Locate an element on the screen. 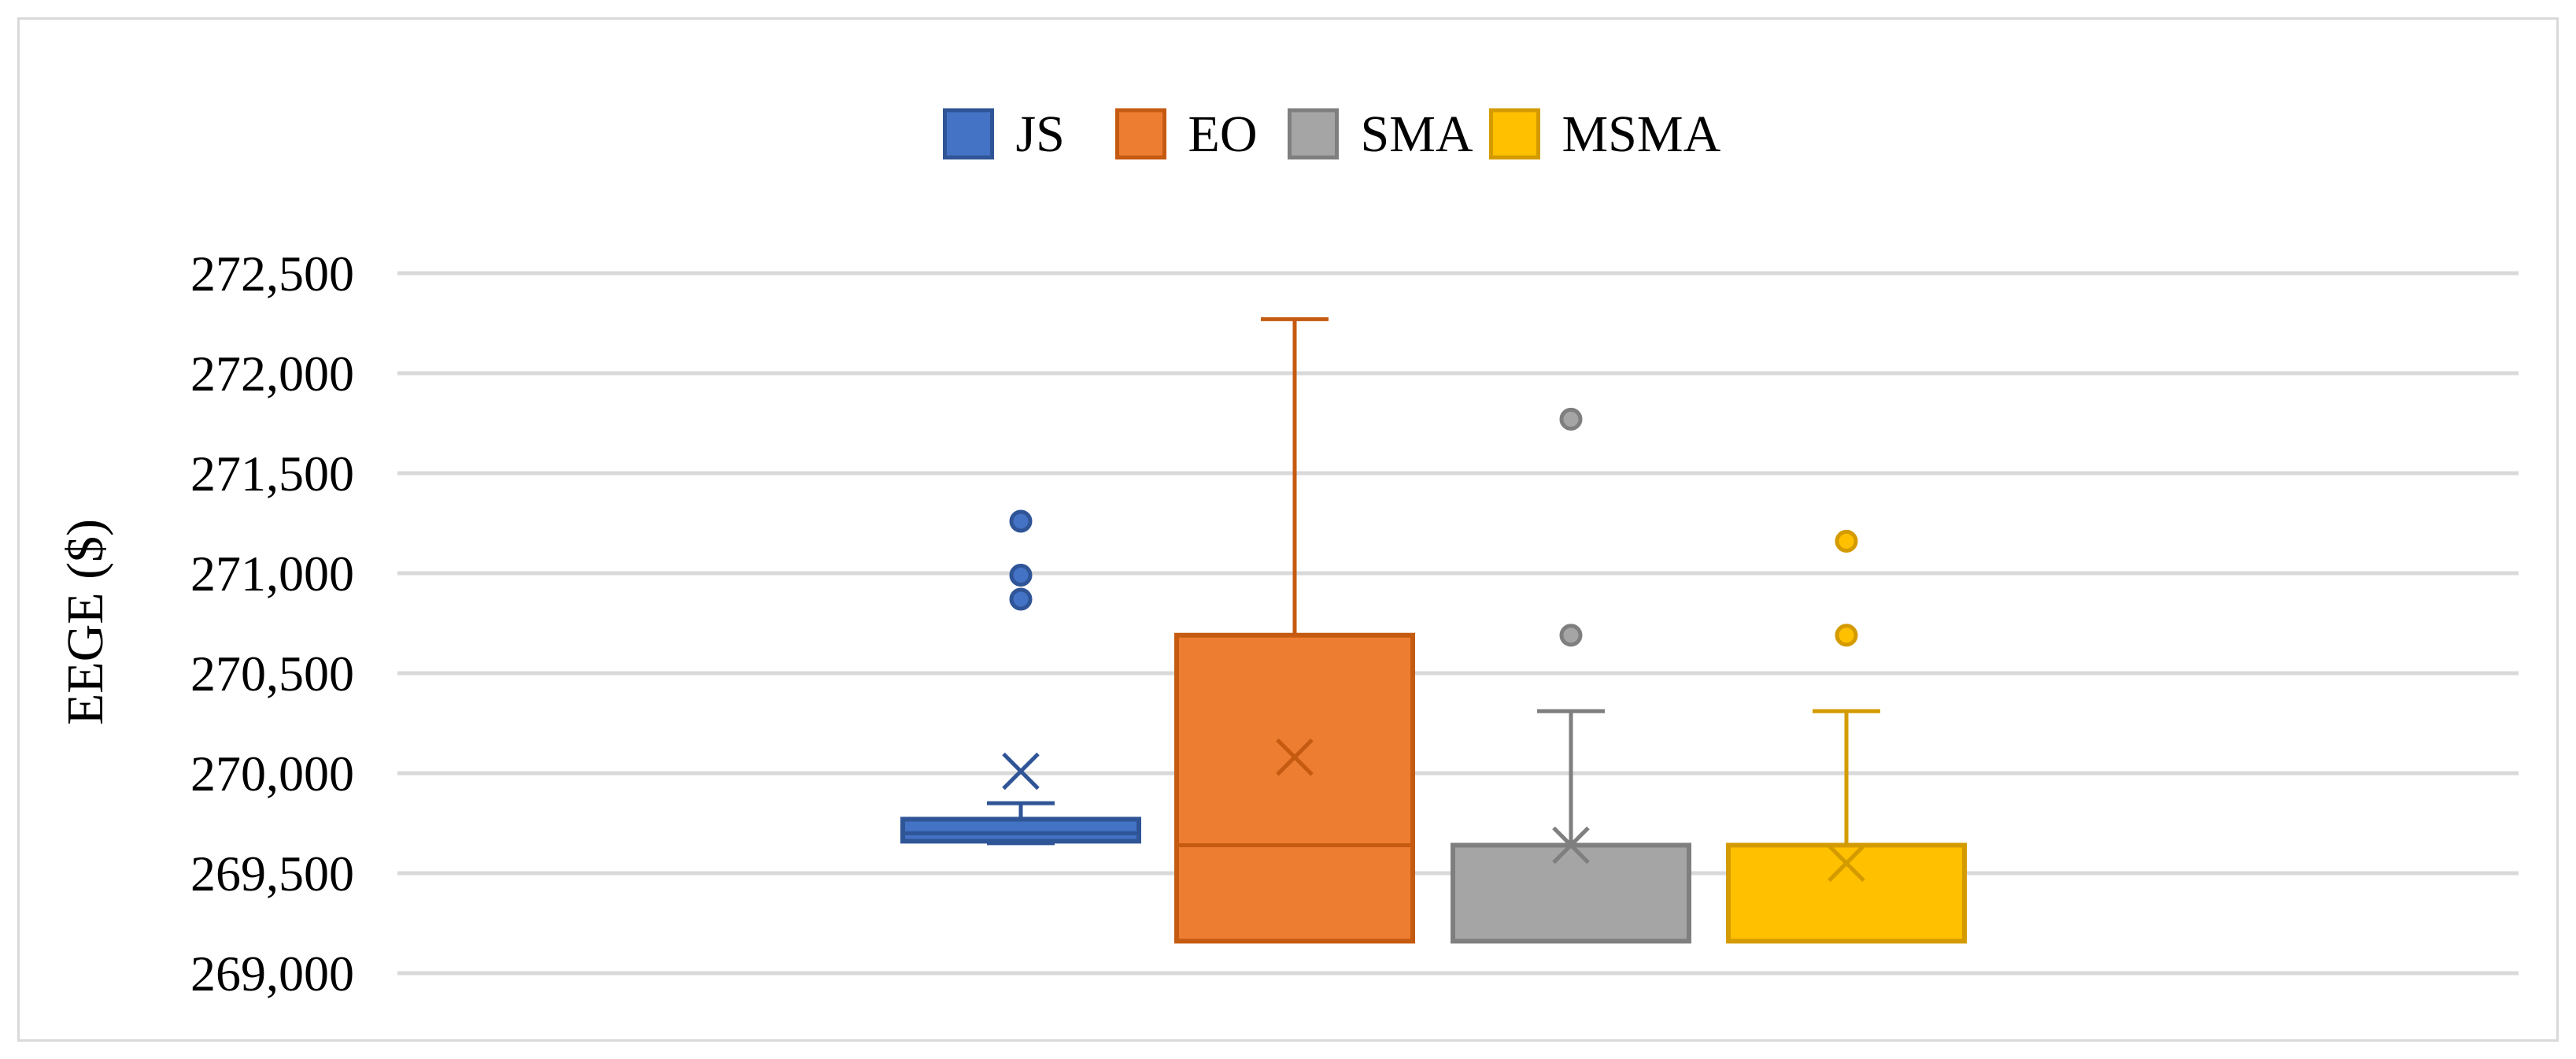  legend-label: EO is located at coordinates (1223, 134).